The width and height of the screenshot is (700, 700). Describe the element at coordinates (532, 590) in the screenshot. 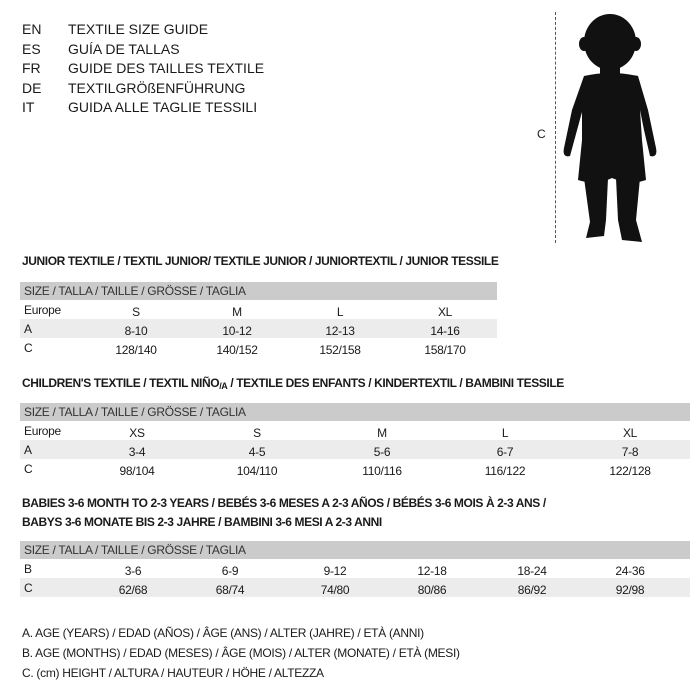

I see `table-cell: 86/92` at that location.